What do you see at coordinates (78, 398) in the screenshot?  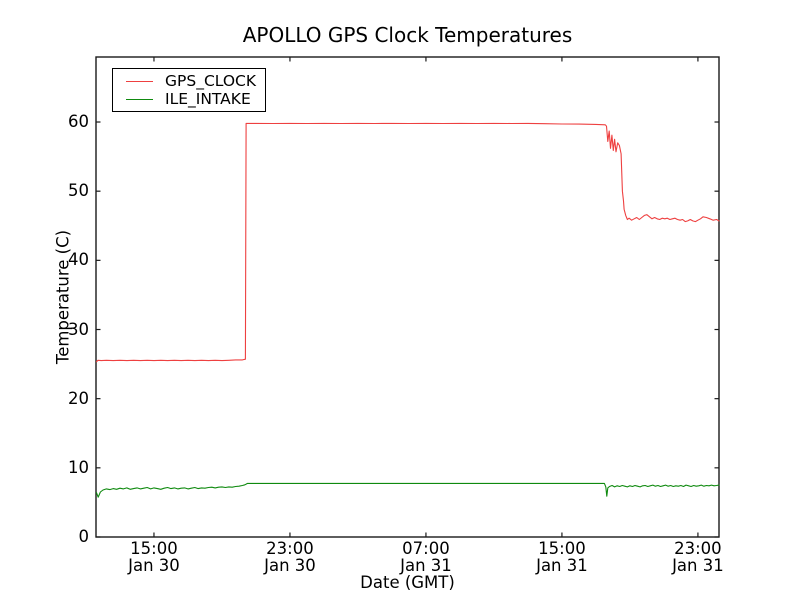 I see `y-tick-label: 20` at bounding box center [78, 398].